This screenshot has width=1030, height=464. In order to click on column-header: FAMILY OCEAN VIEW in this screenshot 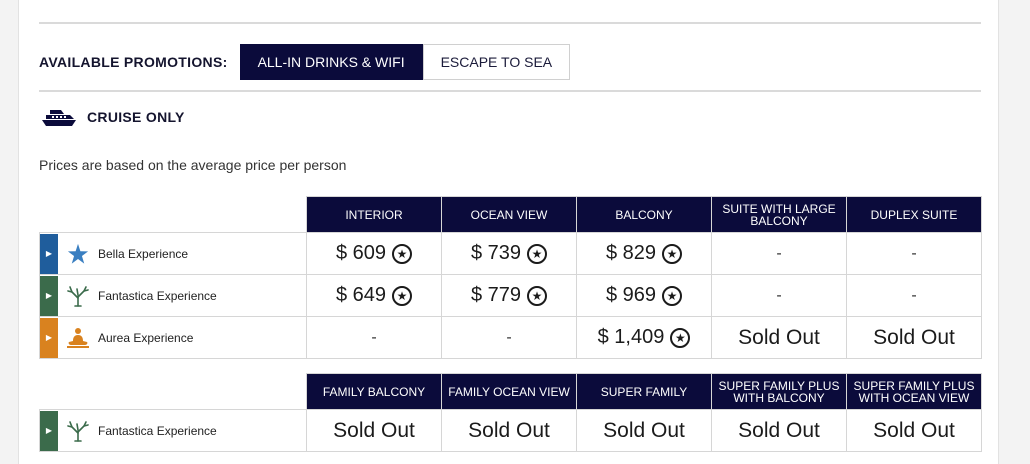, I will do `click(509, 391)`.